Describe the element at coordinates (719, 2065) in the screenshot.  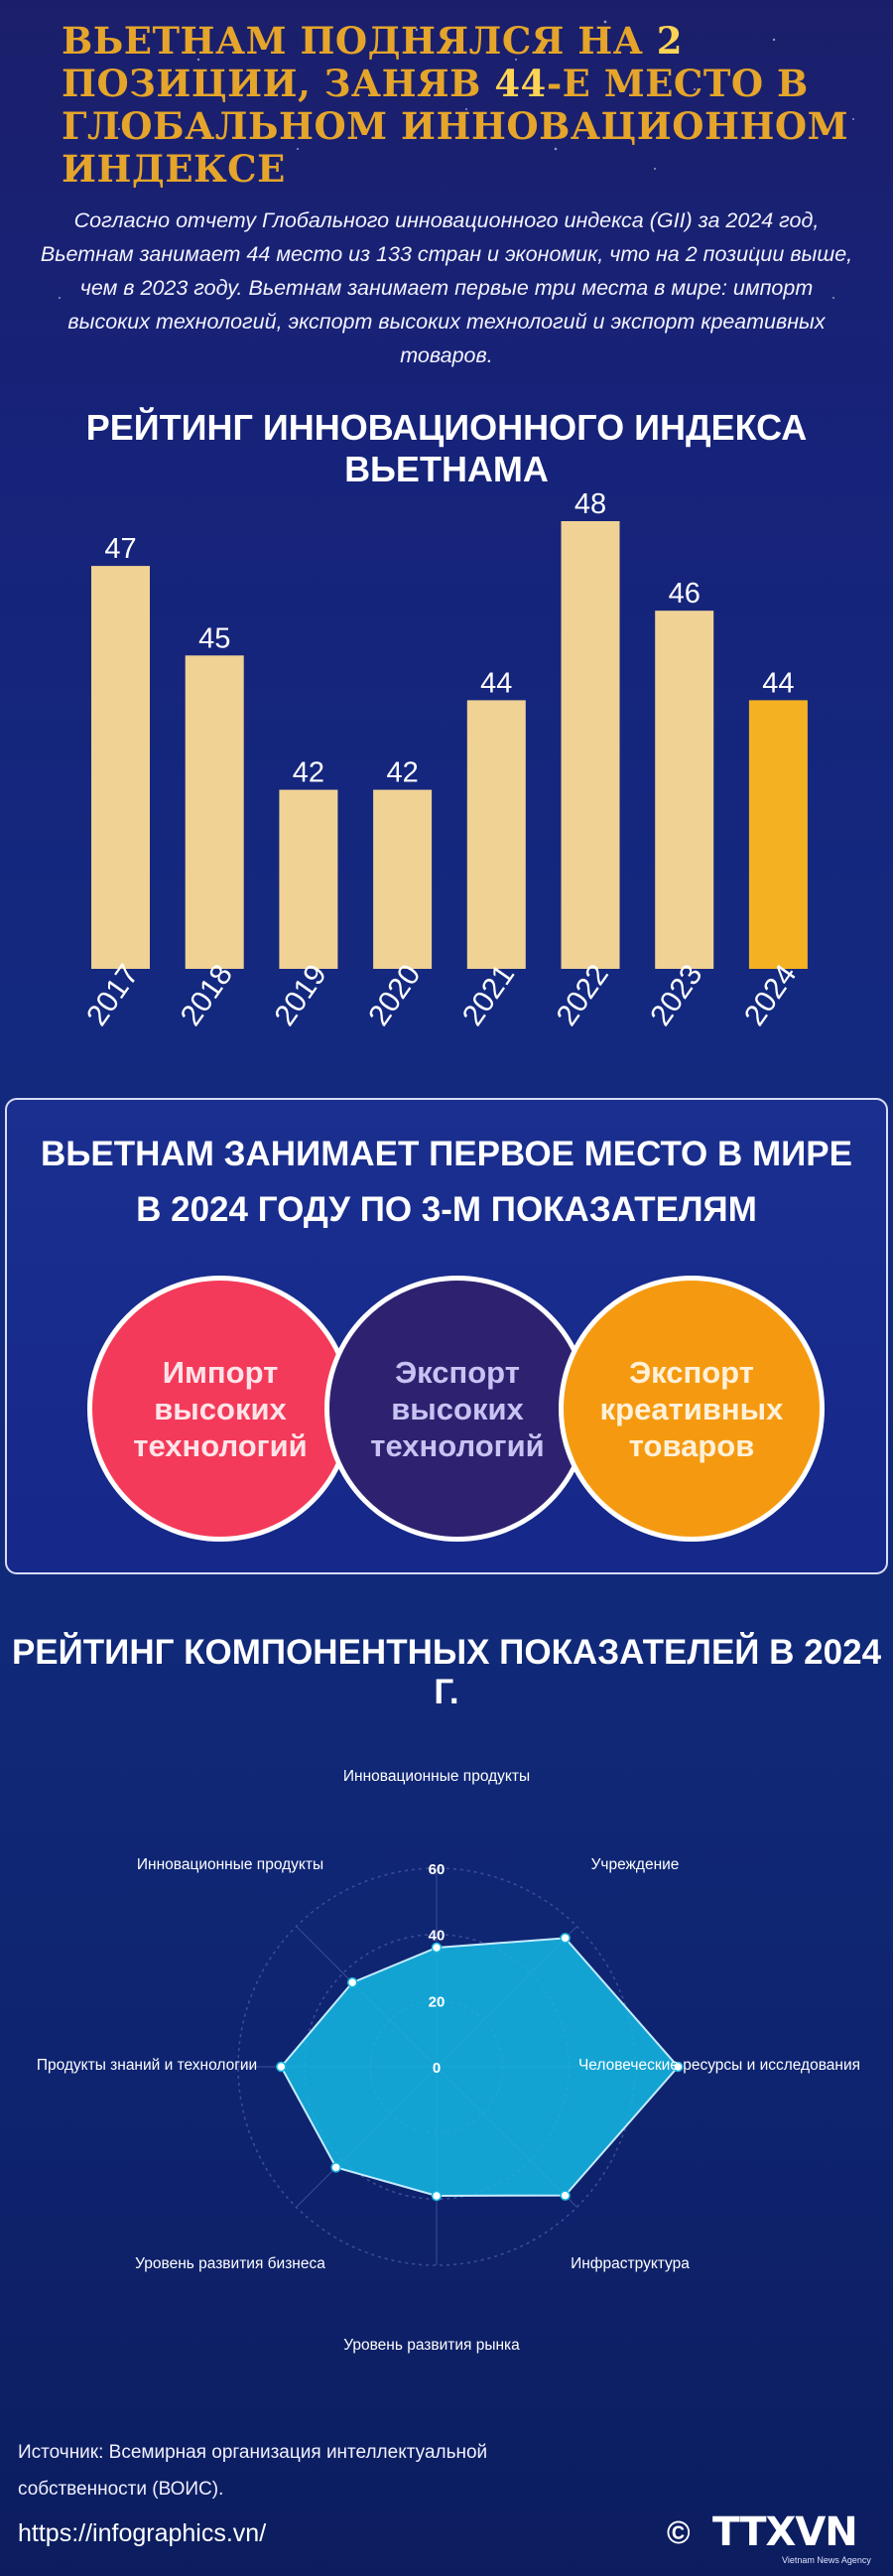
I see `radar-axis-label: Человеческие ресурсы и исследования` at that location.